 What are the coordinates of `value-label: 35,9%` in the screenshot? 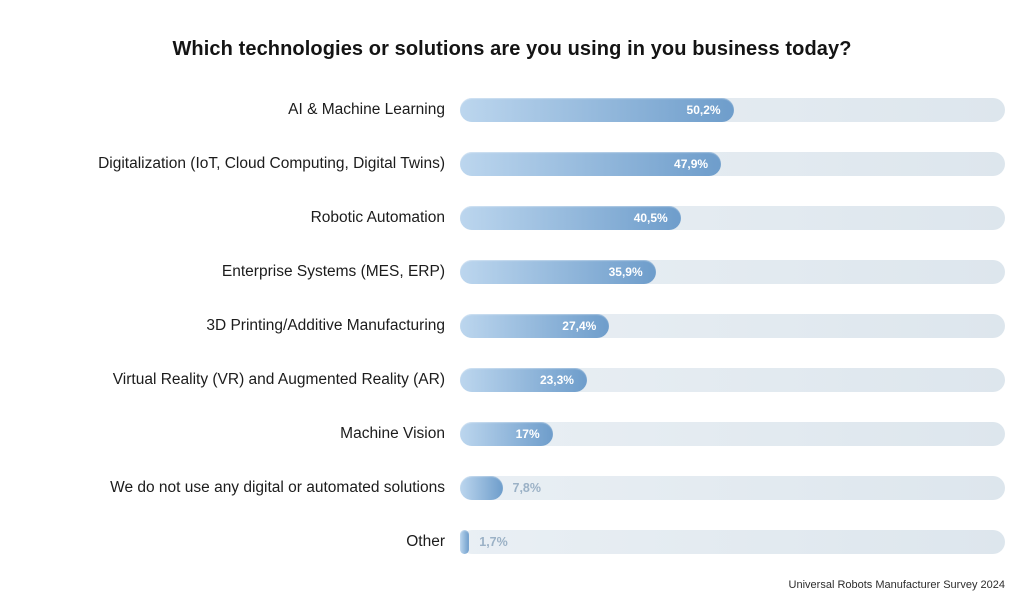 It's located at (625, 272).